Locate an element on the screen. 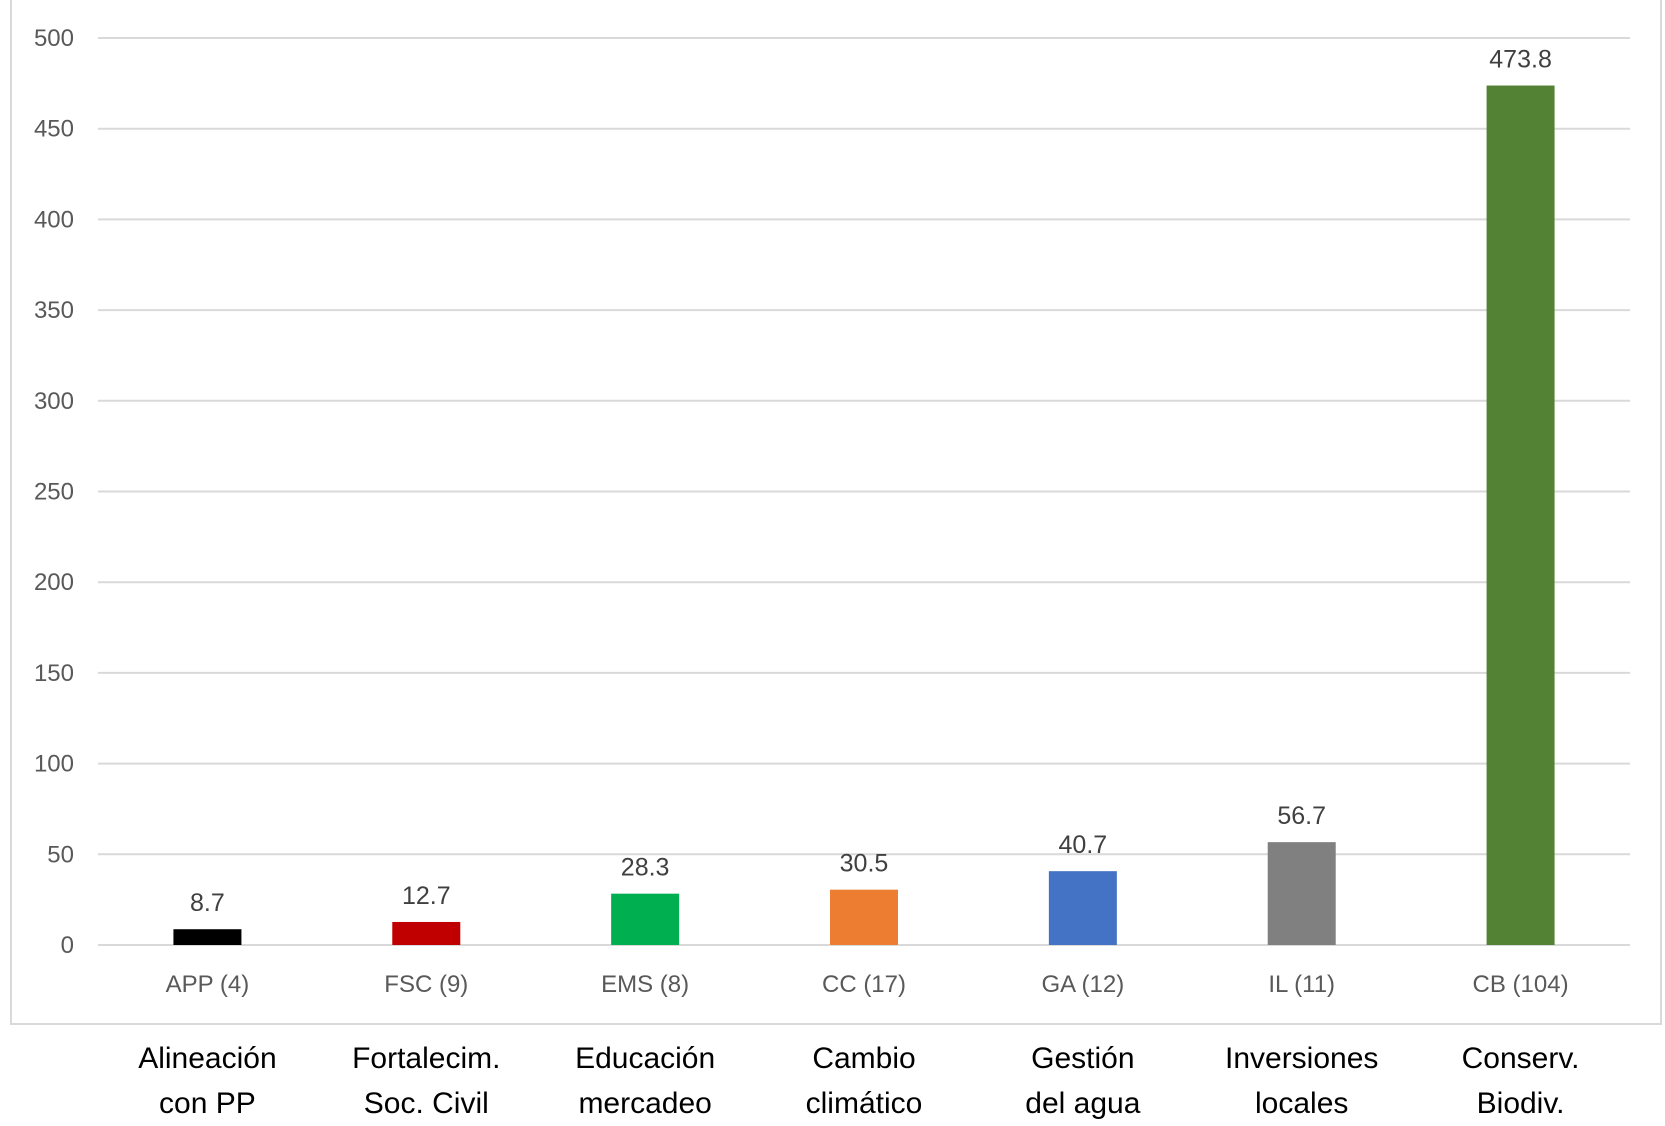 The width and height of the screenshot is (1665, 1126). y-tick-label: 150 is located at coordinates (54, 673).